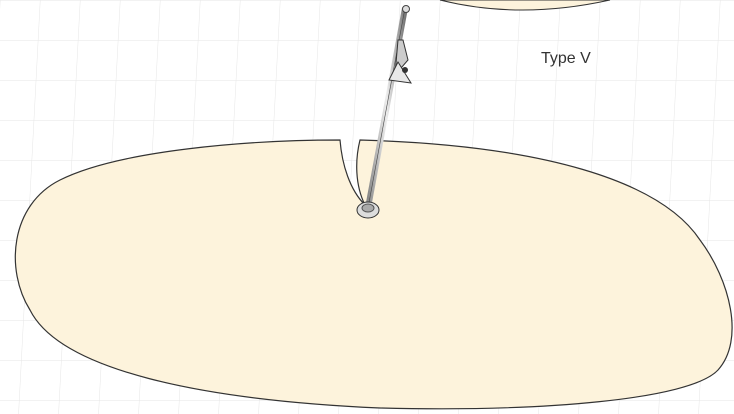 This screenshot has width=734, height=414. Describe the element at coordinates (566, 58) in the screenshot. I see `type-label: Type V` at that location.